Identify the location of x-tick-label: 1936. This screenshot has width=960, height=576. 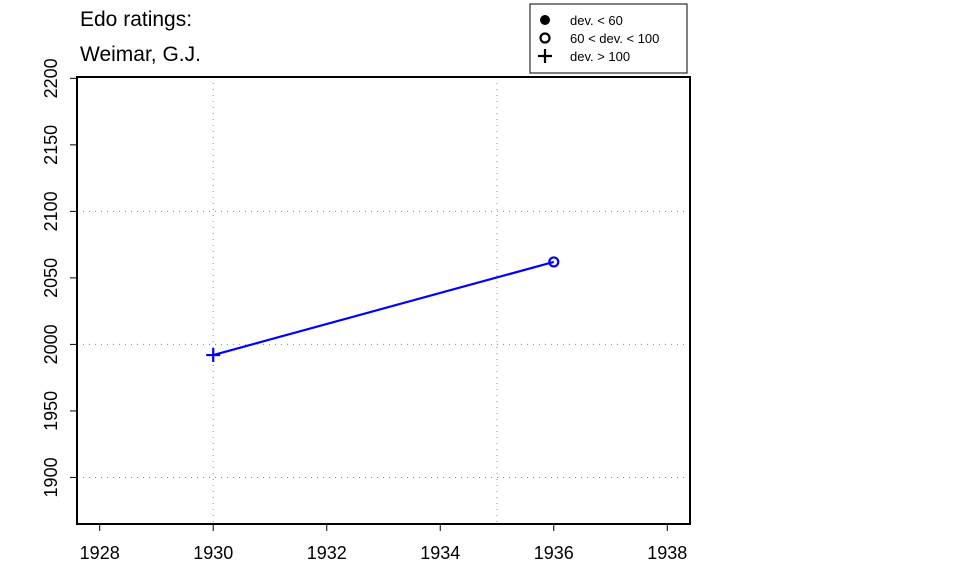
(554, 553).